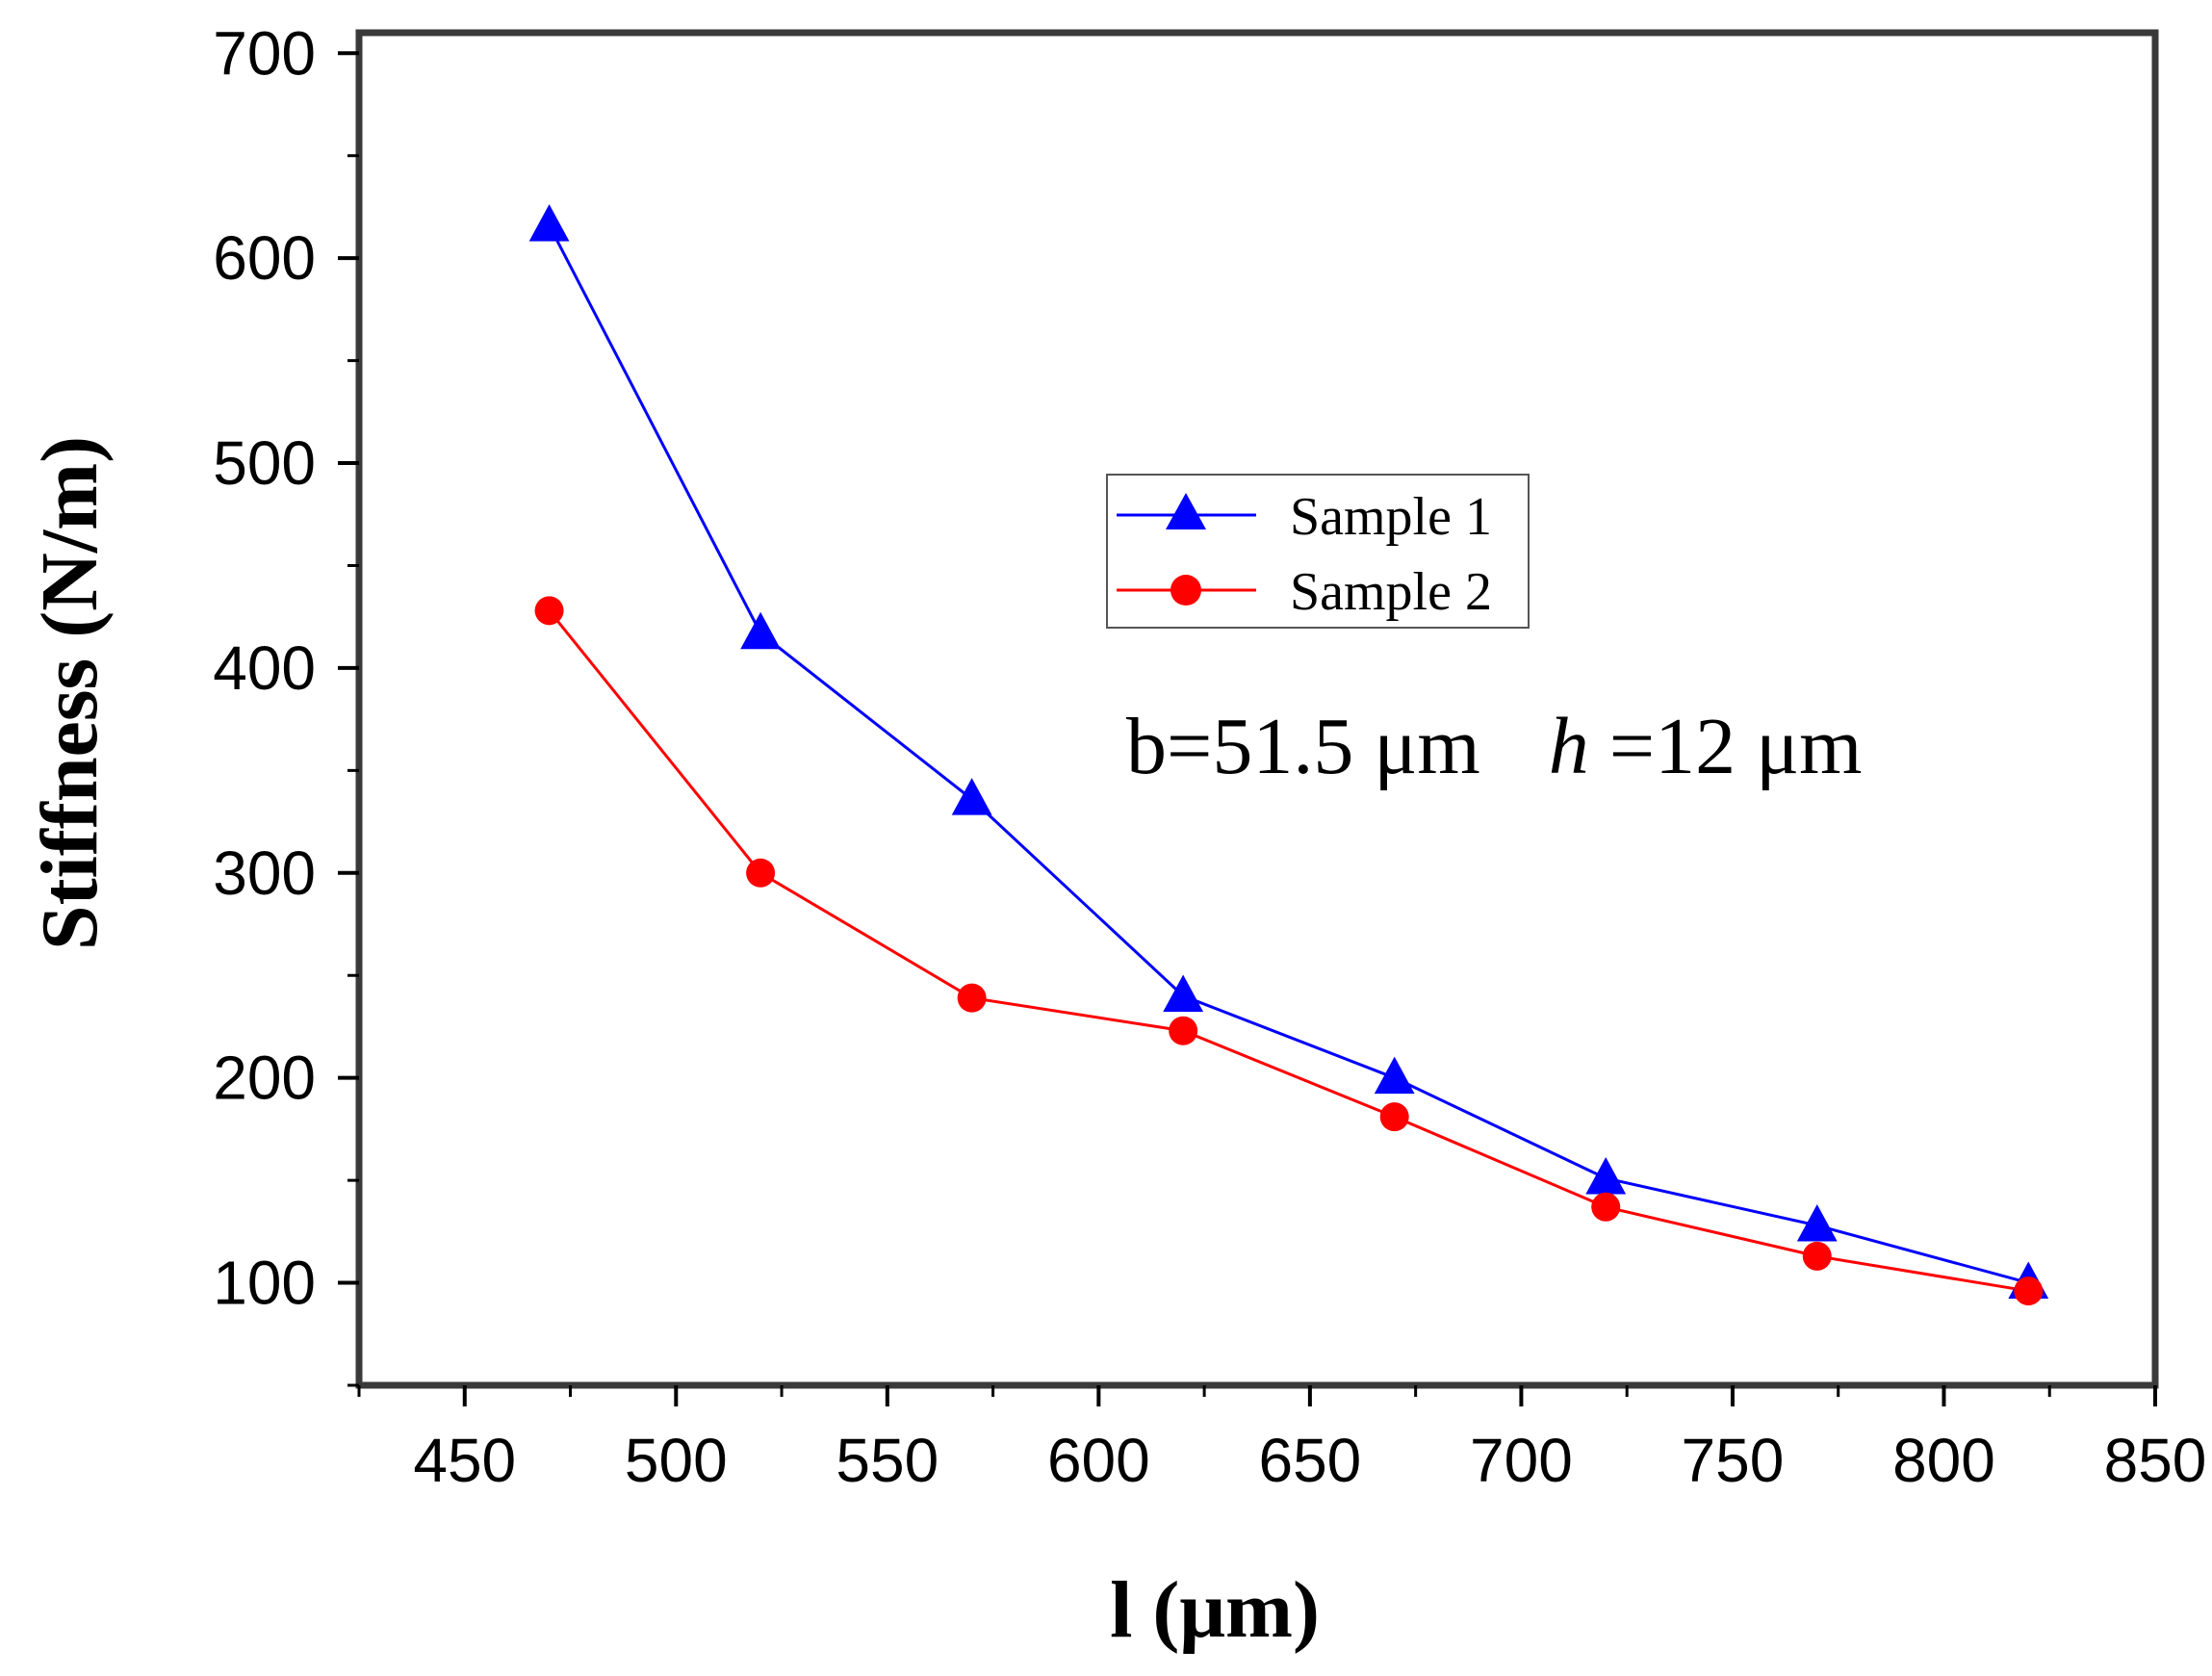 This screenshot has height=1676, width=2212. Describe the element at coordinates (264, 258) in the screenshot. I see `y-tick-label: 600` at that location.